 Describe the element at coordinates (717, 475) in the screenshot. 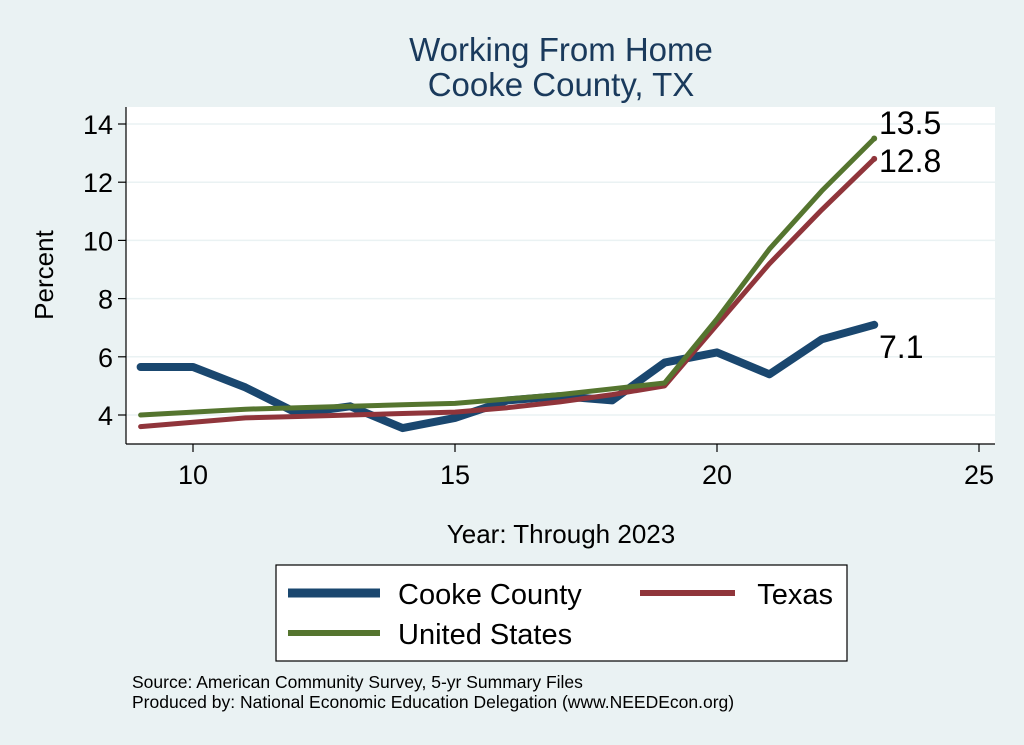

I see `x-tick-label-20: 20` at that location.